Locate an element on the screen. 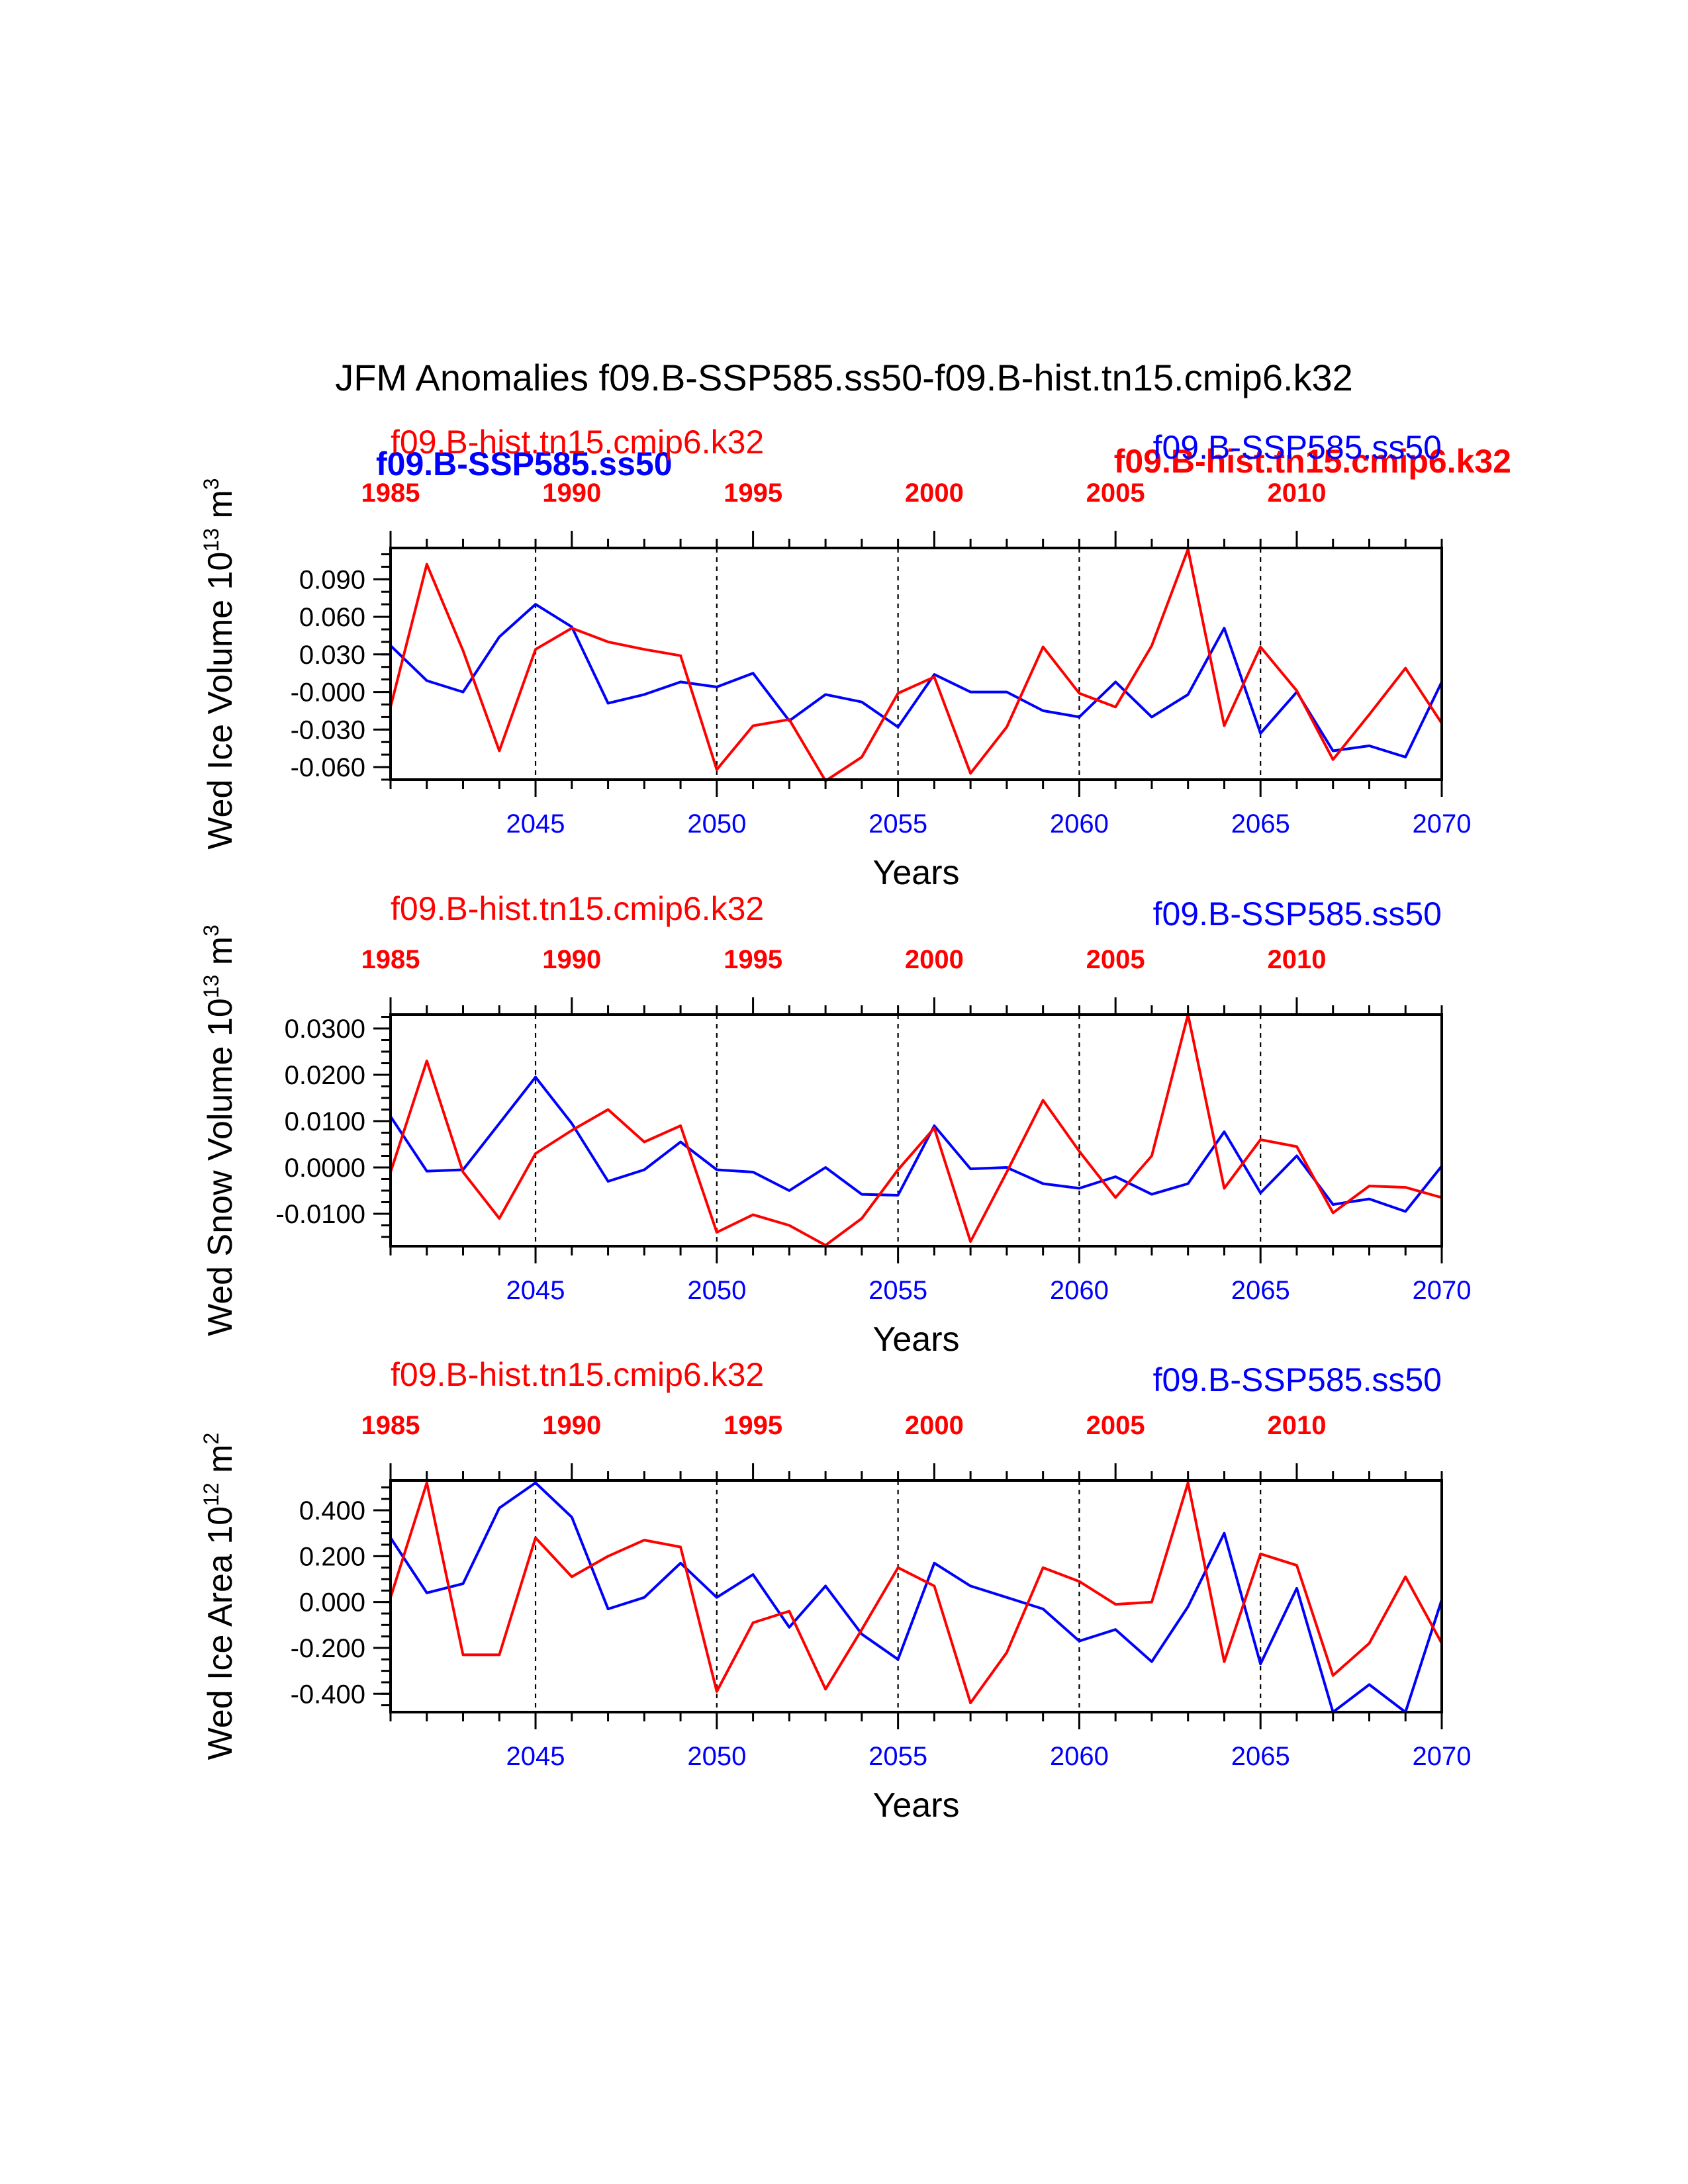  y-tick-label: 0.0300 is located at coordinates (325, 1029).